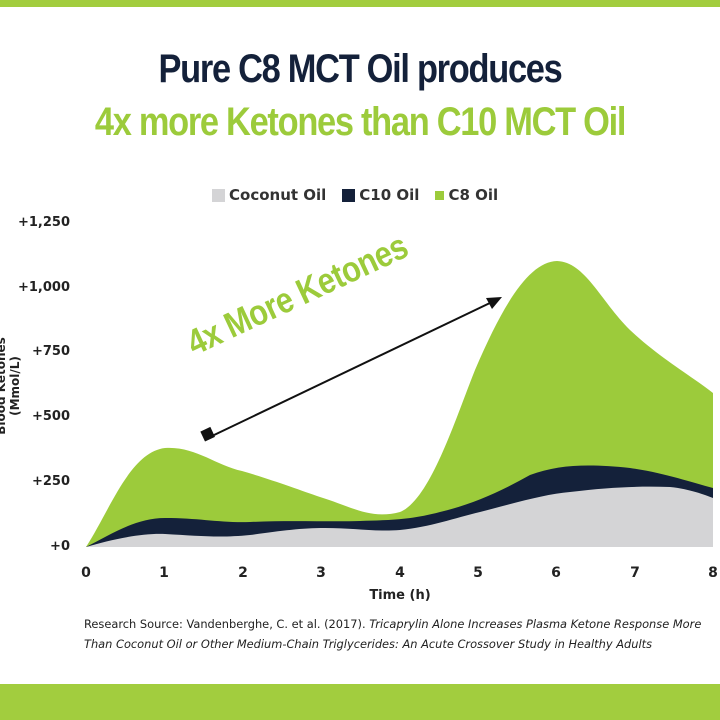 The height and width of the screenshot is (720, 720). What do you see at coordinates (635, 573) in the screenshot?
I see `x-tick-7: 7` at bounding box center [635, 573].